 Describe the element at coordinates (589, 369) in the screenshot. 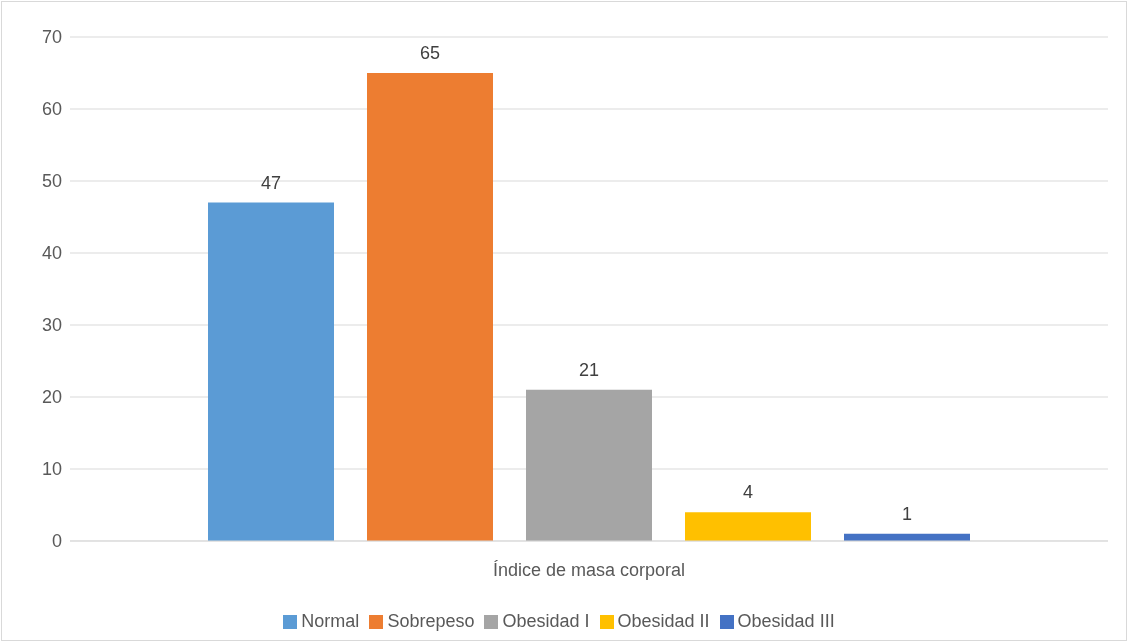

I see `data-label: 21` at that location.